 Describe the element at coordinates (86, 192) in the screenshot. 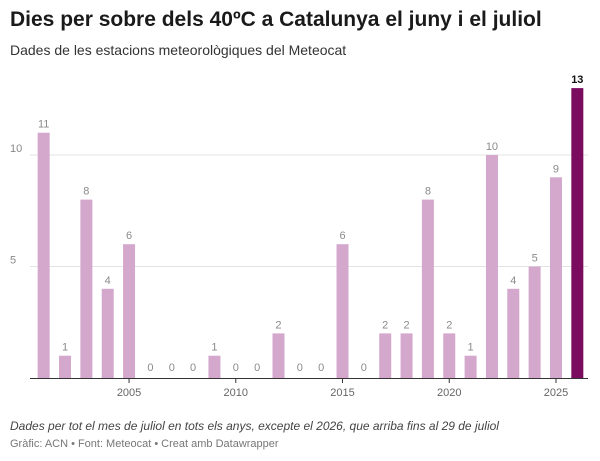

I see `value-label-2003: 8` at that location.